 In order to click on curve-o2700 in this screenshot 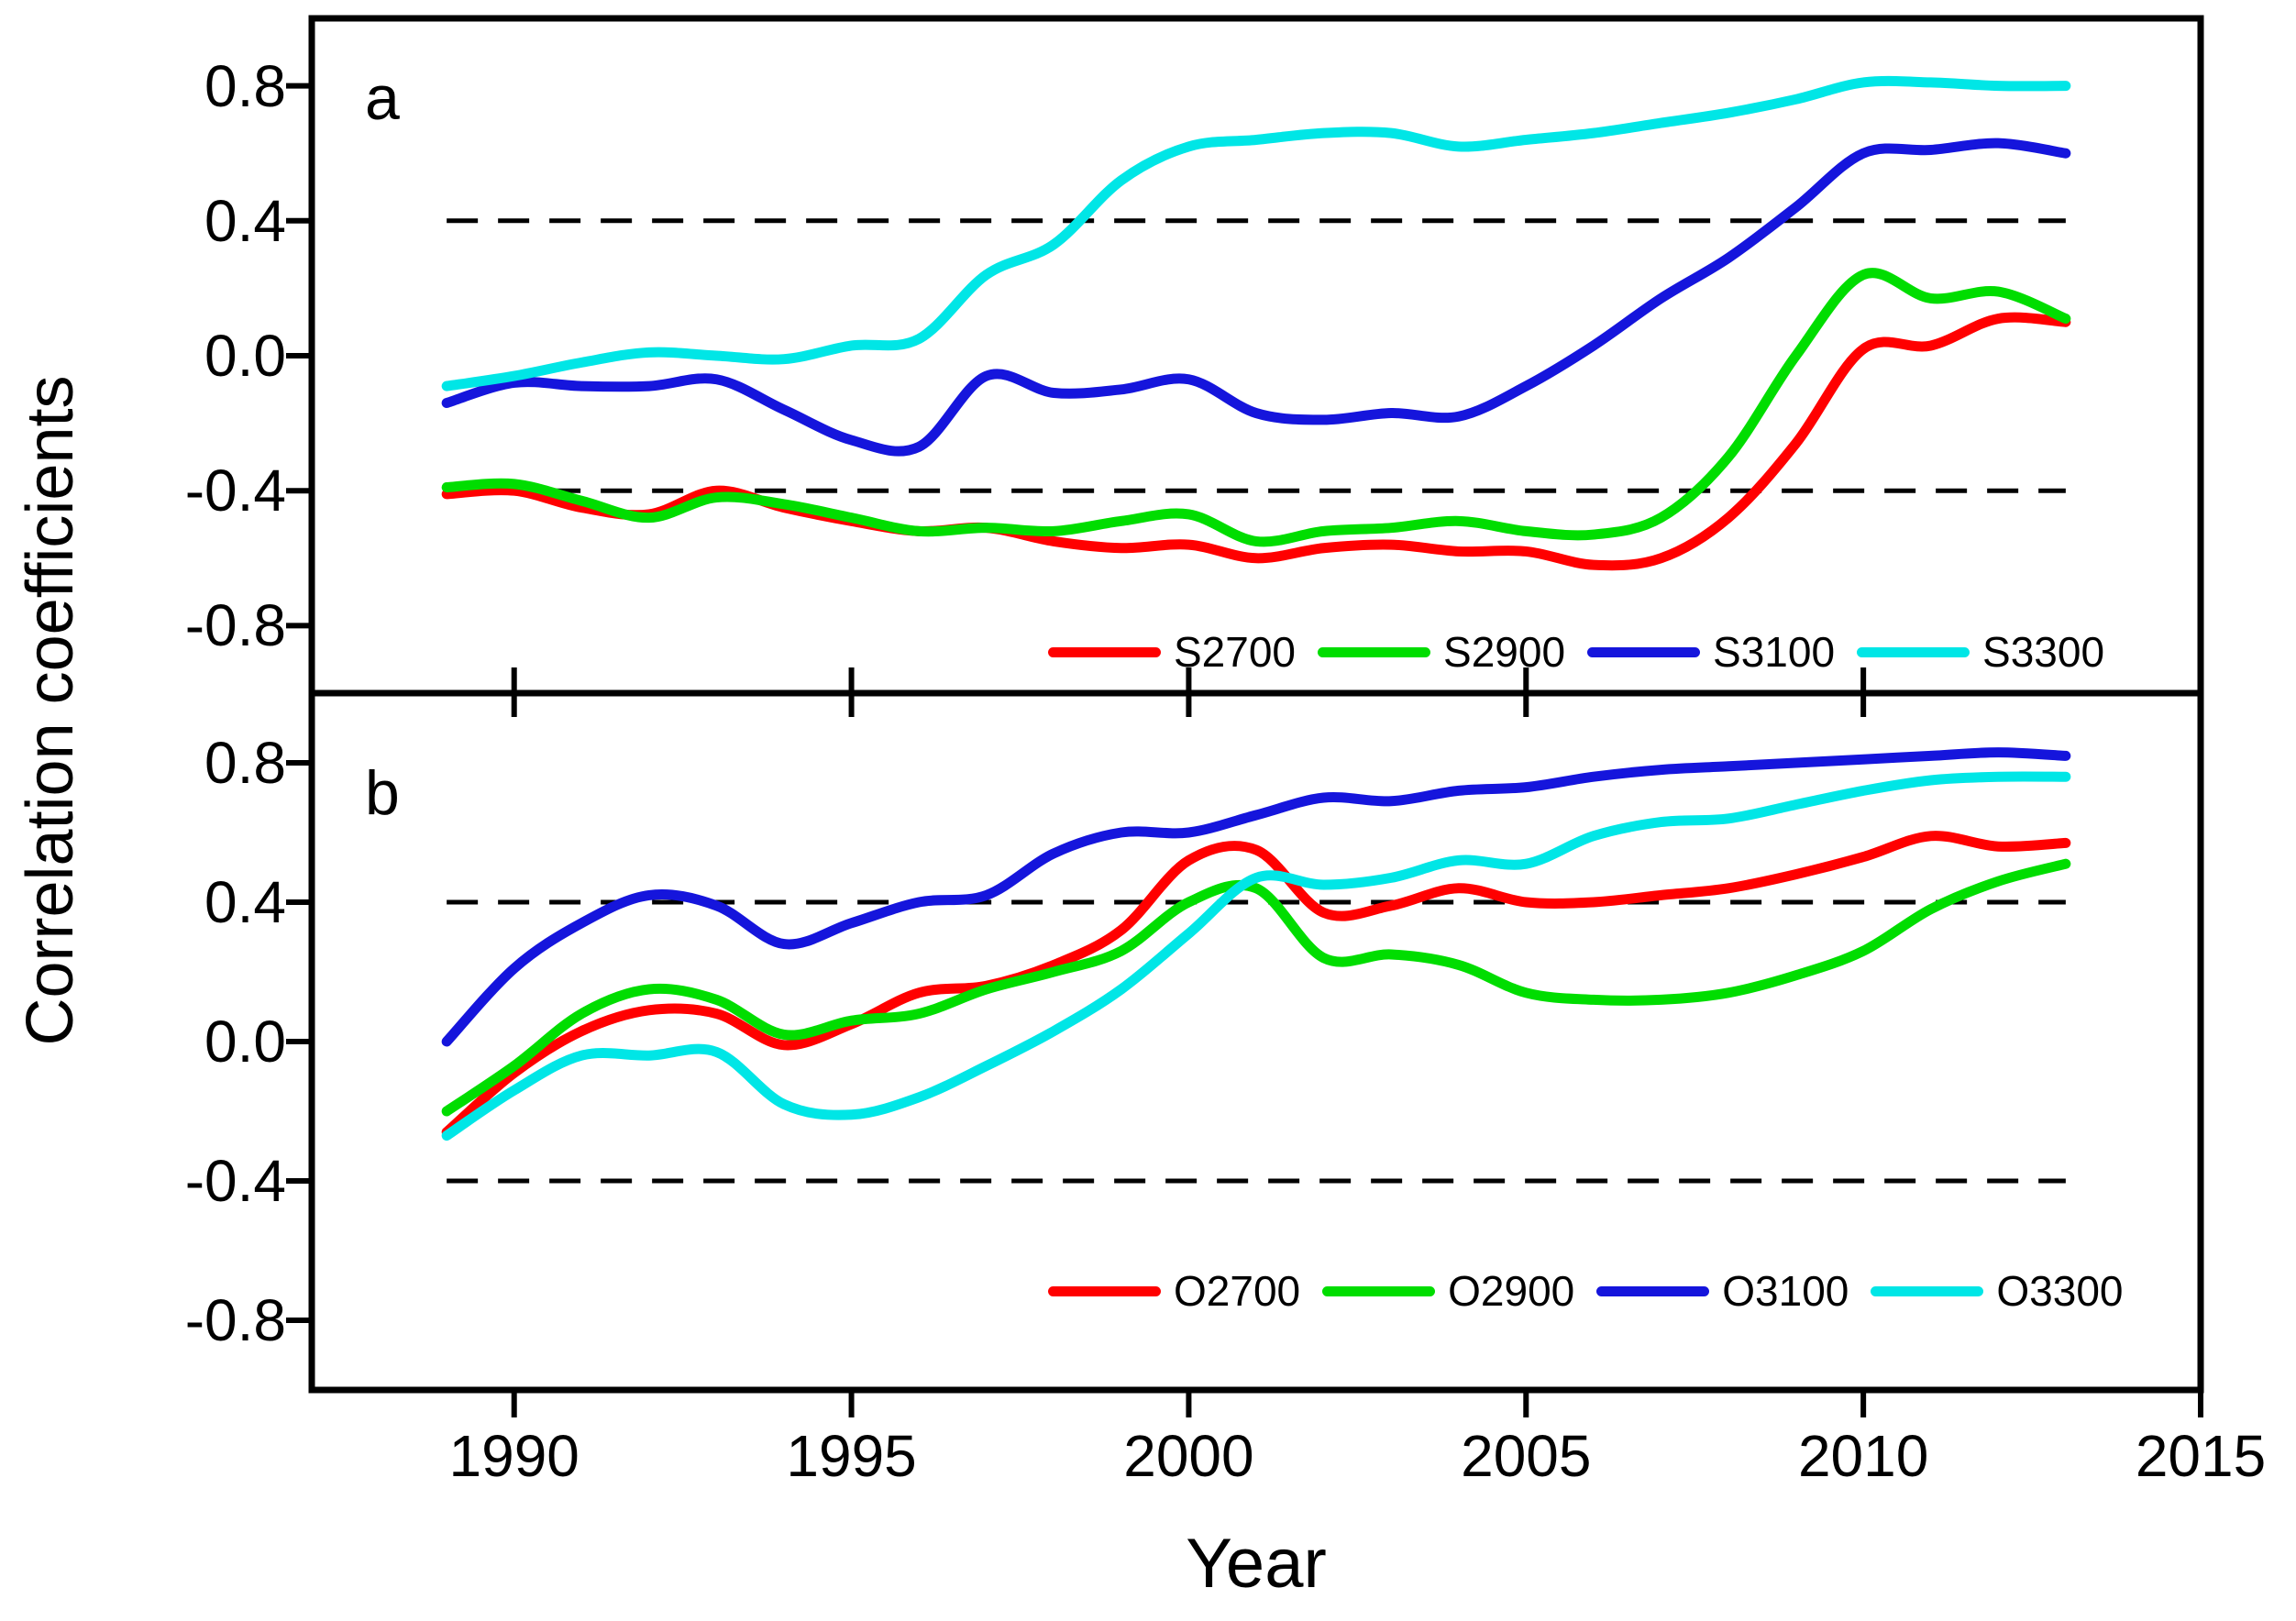, I will do `click(1256, 984)`.